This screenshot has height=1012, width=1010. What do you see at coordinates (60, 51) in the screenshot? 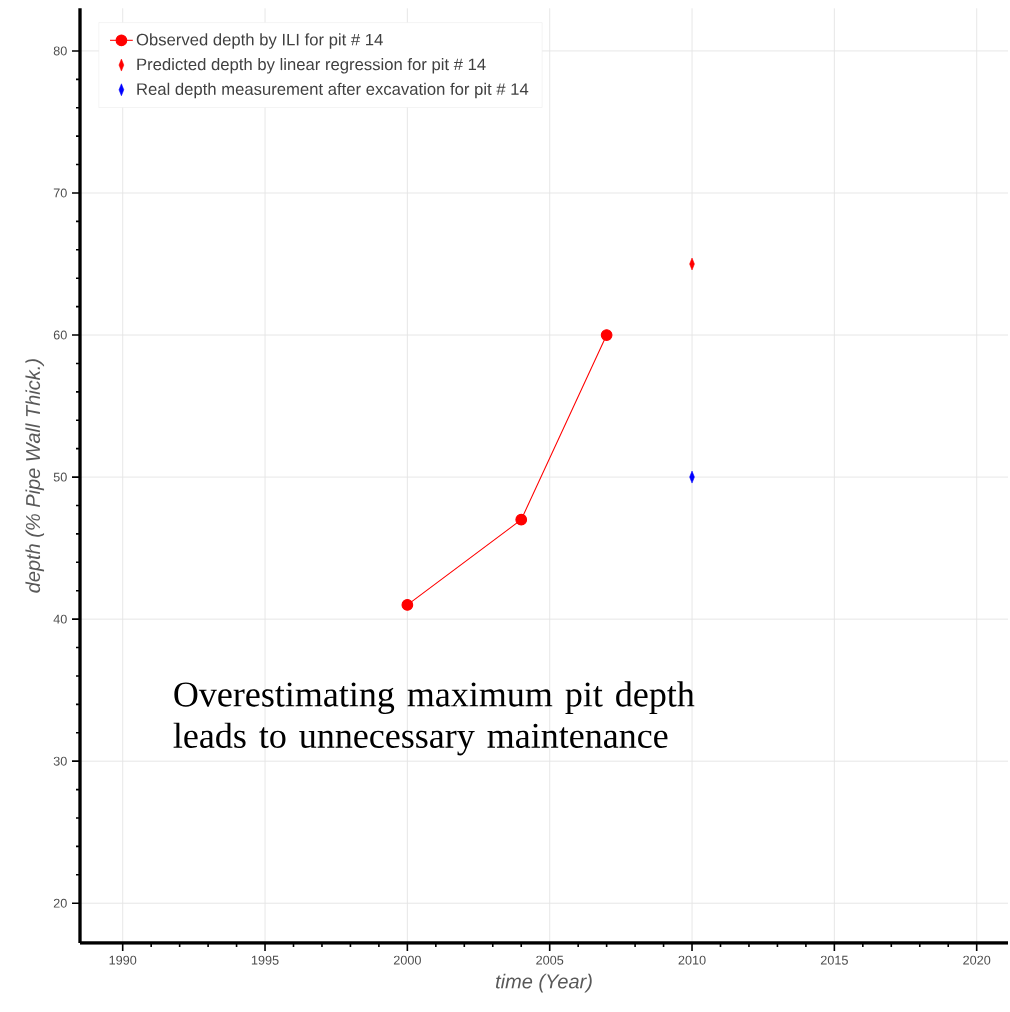
I see `y-tick-label: 80` at bounding box center [60, 51].